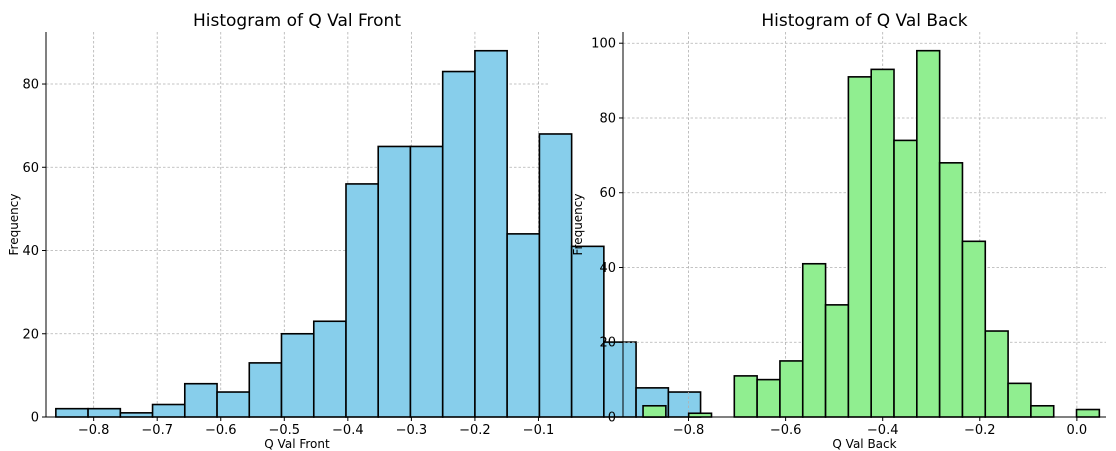 The height and width of the screenshot is (451, 1116). Describe the element at coordinates (607, 118) in the screenshot. I see `chart2-ytick-label: 80` at that location.